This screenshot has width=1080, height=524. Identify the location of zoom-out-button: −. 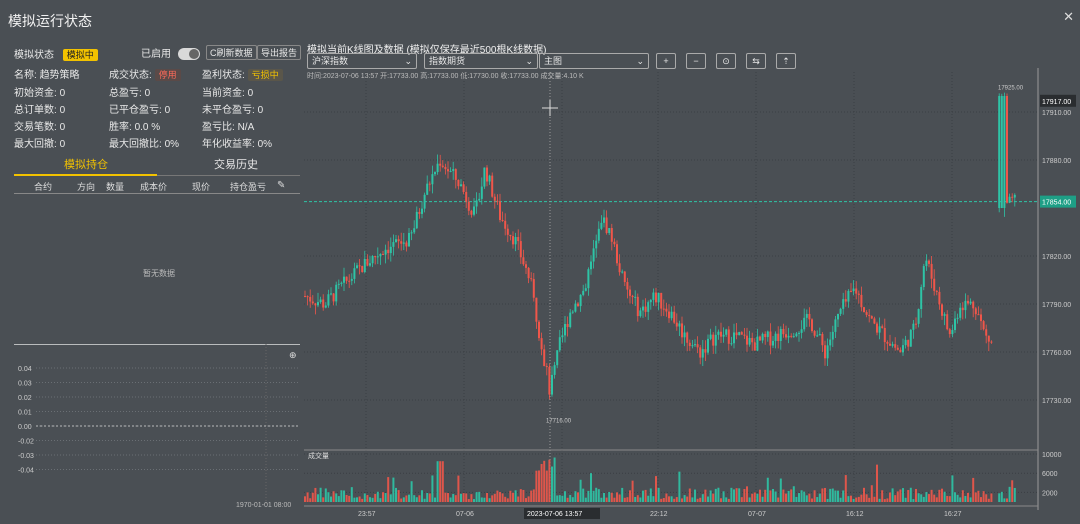
(696, 61).